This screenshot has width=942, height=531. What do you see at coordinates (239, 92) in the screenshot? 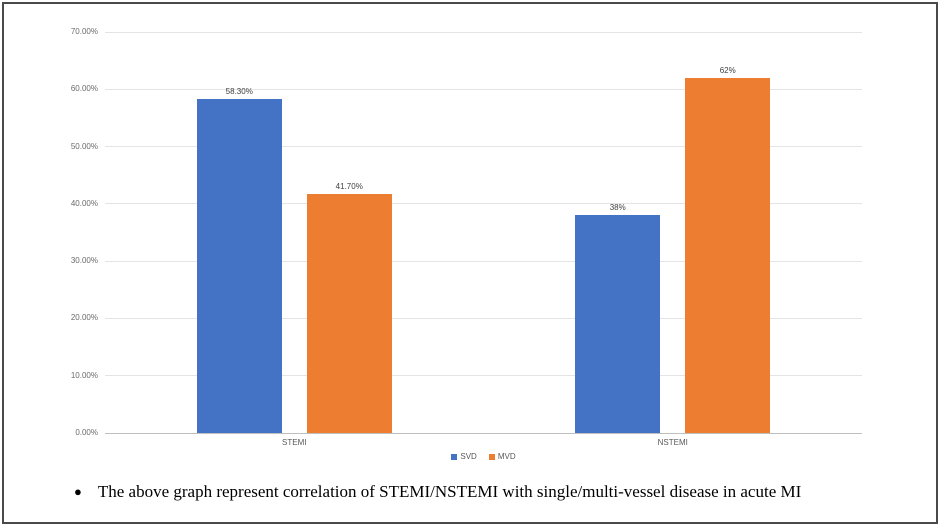
I see `data-label: 58.30%` at bounding box center [239, 92].